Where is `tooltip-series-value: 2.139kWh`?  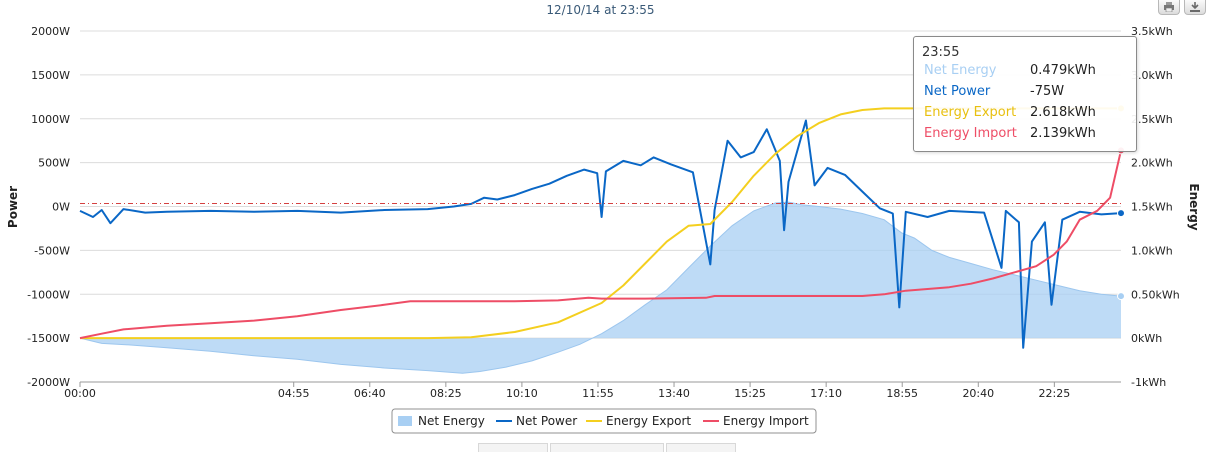
tooltip-series-value: 2.139kWh is located at coordinates (1063, 133).